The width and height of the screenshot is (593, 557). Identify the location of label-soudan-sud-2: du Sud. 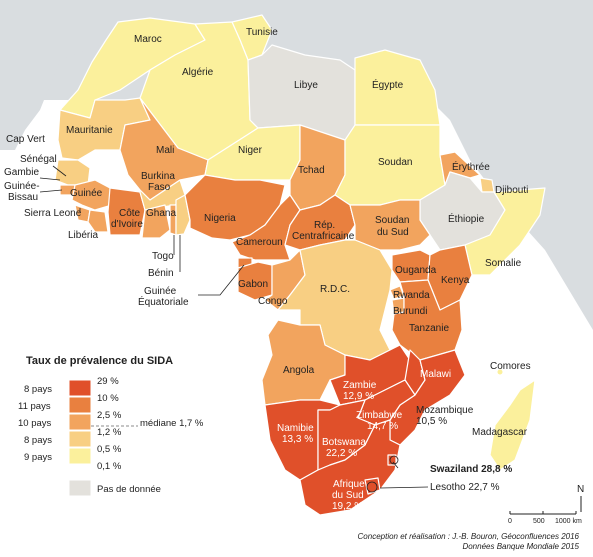
(393, 232).